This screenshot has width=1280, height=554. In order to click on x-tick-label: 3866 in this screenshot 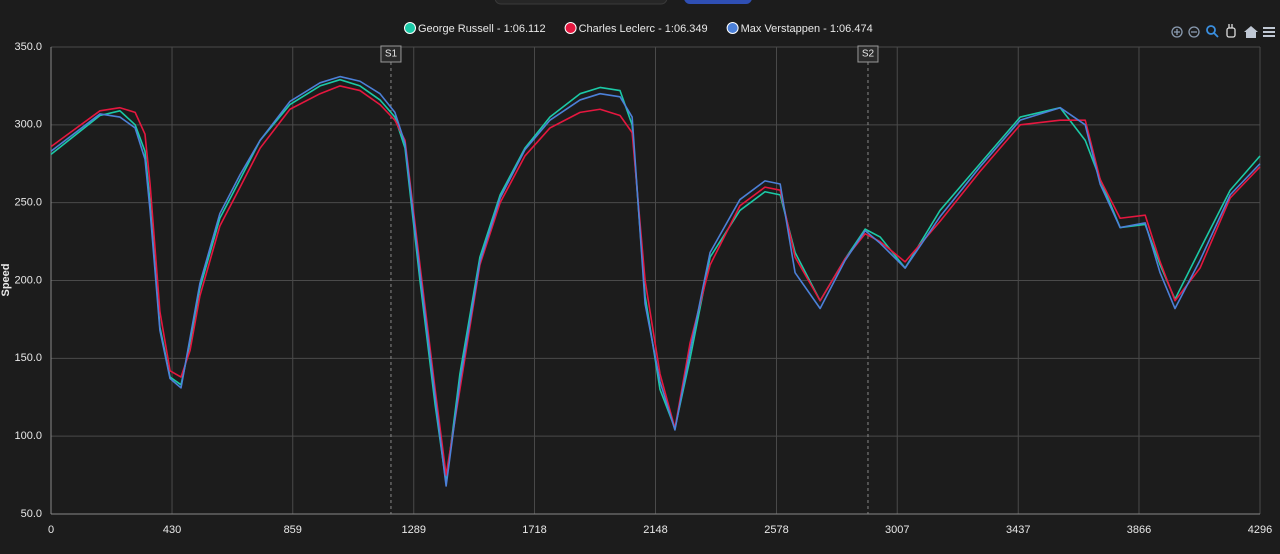, I will do `click(1139, 530)`.